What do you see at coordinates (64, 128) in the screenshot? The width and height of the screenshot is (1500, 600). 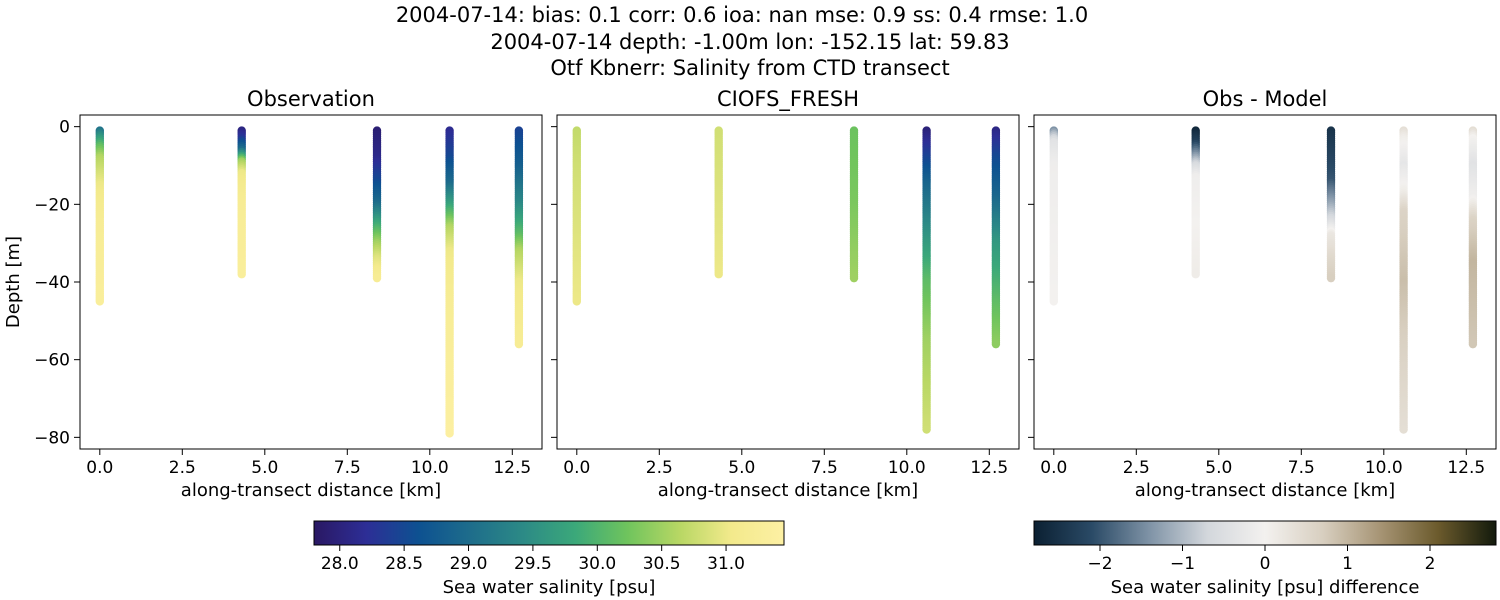 I see `y-tick-label: 0` at bounding box center [64, 128].